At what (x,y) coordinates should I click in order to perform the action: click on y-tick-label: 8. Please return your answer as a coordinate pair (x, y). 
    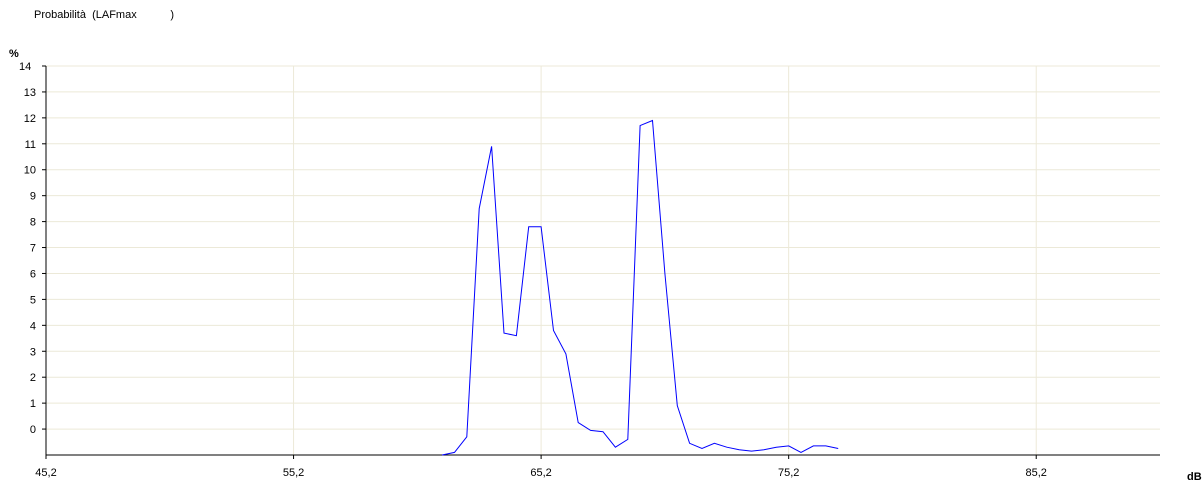
    Looking at the image, I should click on (33, 223).